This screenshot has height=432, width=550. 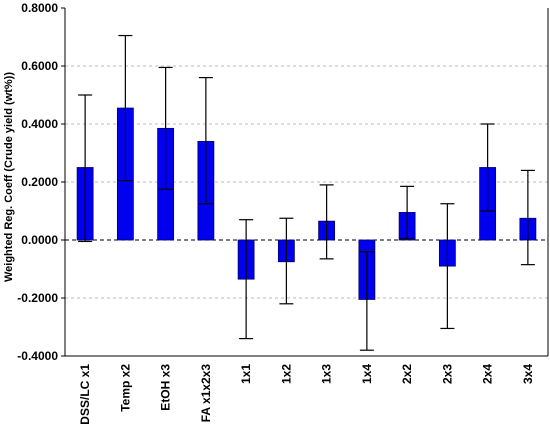 What do you see at coordinates (528, 374) in the screenshot?
I see `x-tick-label: 3x4` at bounding box center [528, 374].